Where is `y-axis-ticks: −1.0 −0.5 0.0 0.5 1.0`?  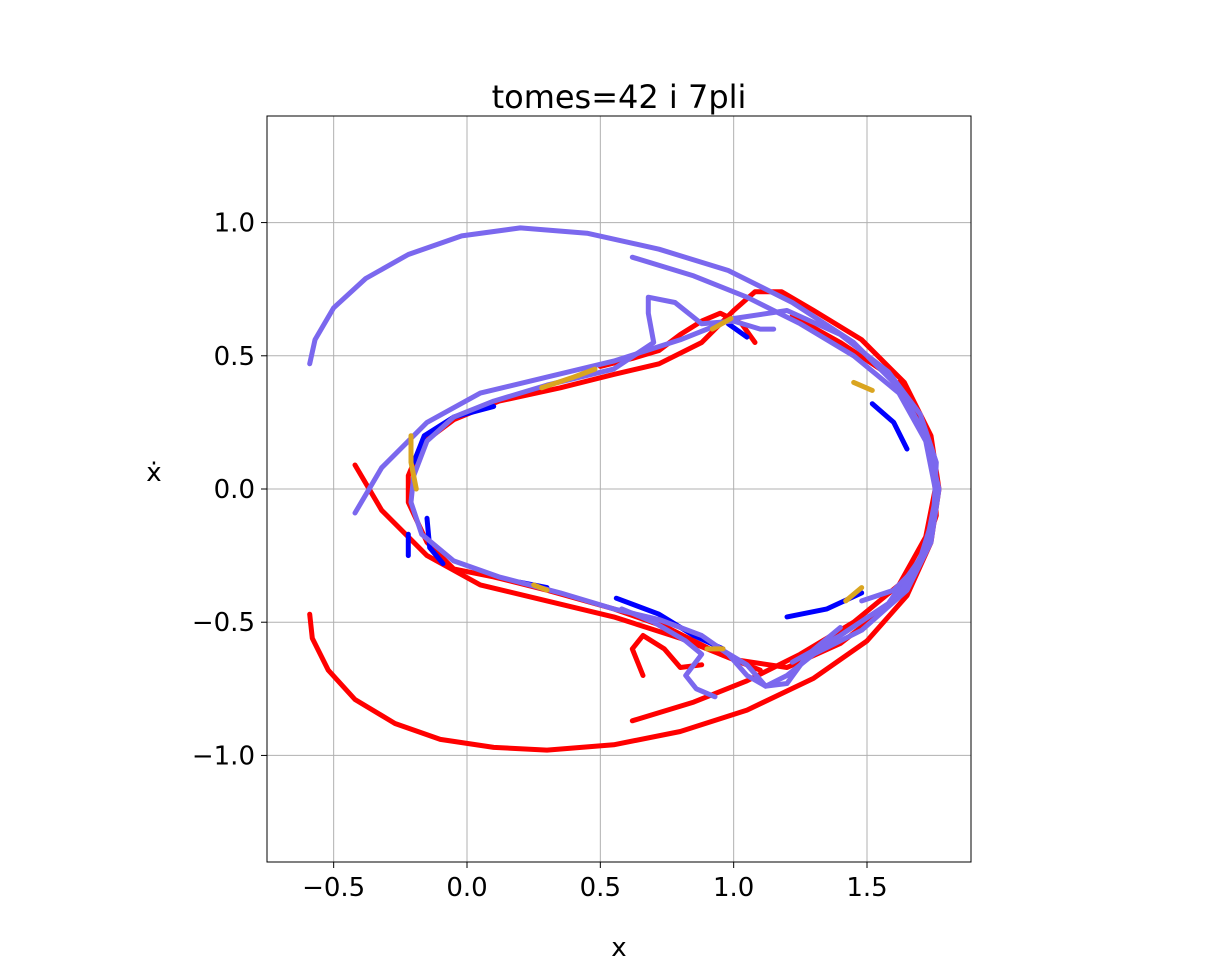 y-axis-ticks: −1.0 −0.5 0.0 0.5 1.0 is located at coordinates (229, 490).